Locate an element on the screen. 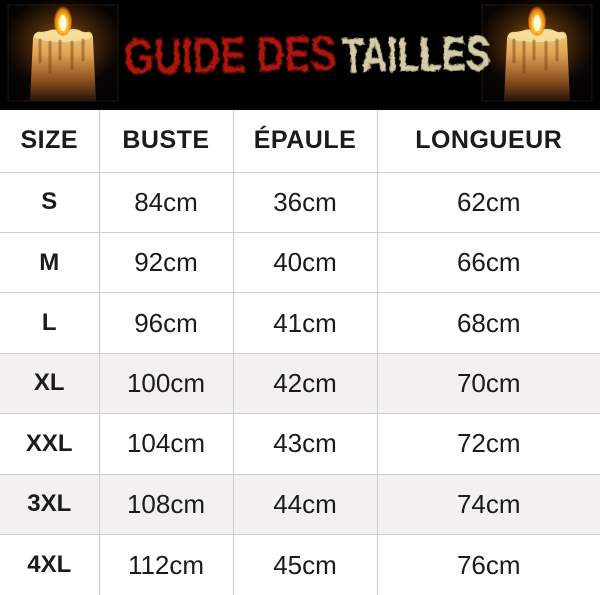  epaule-cell: 45cm is located at coordinates (305, 564).